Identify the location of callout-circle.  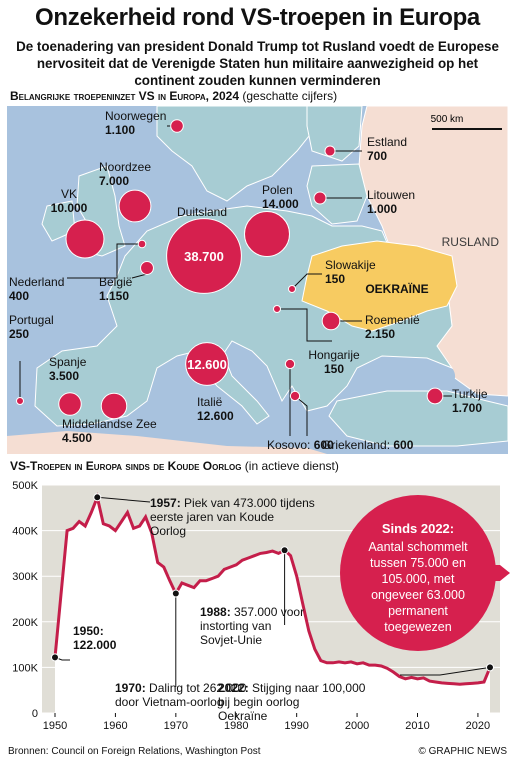
(418, 573).